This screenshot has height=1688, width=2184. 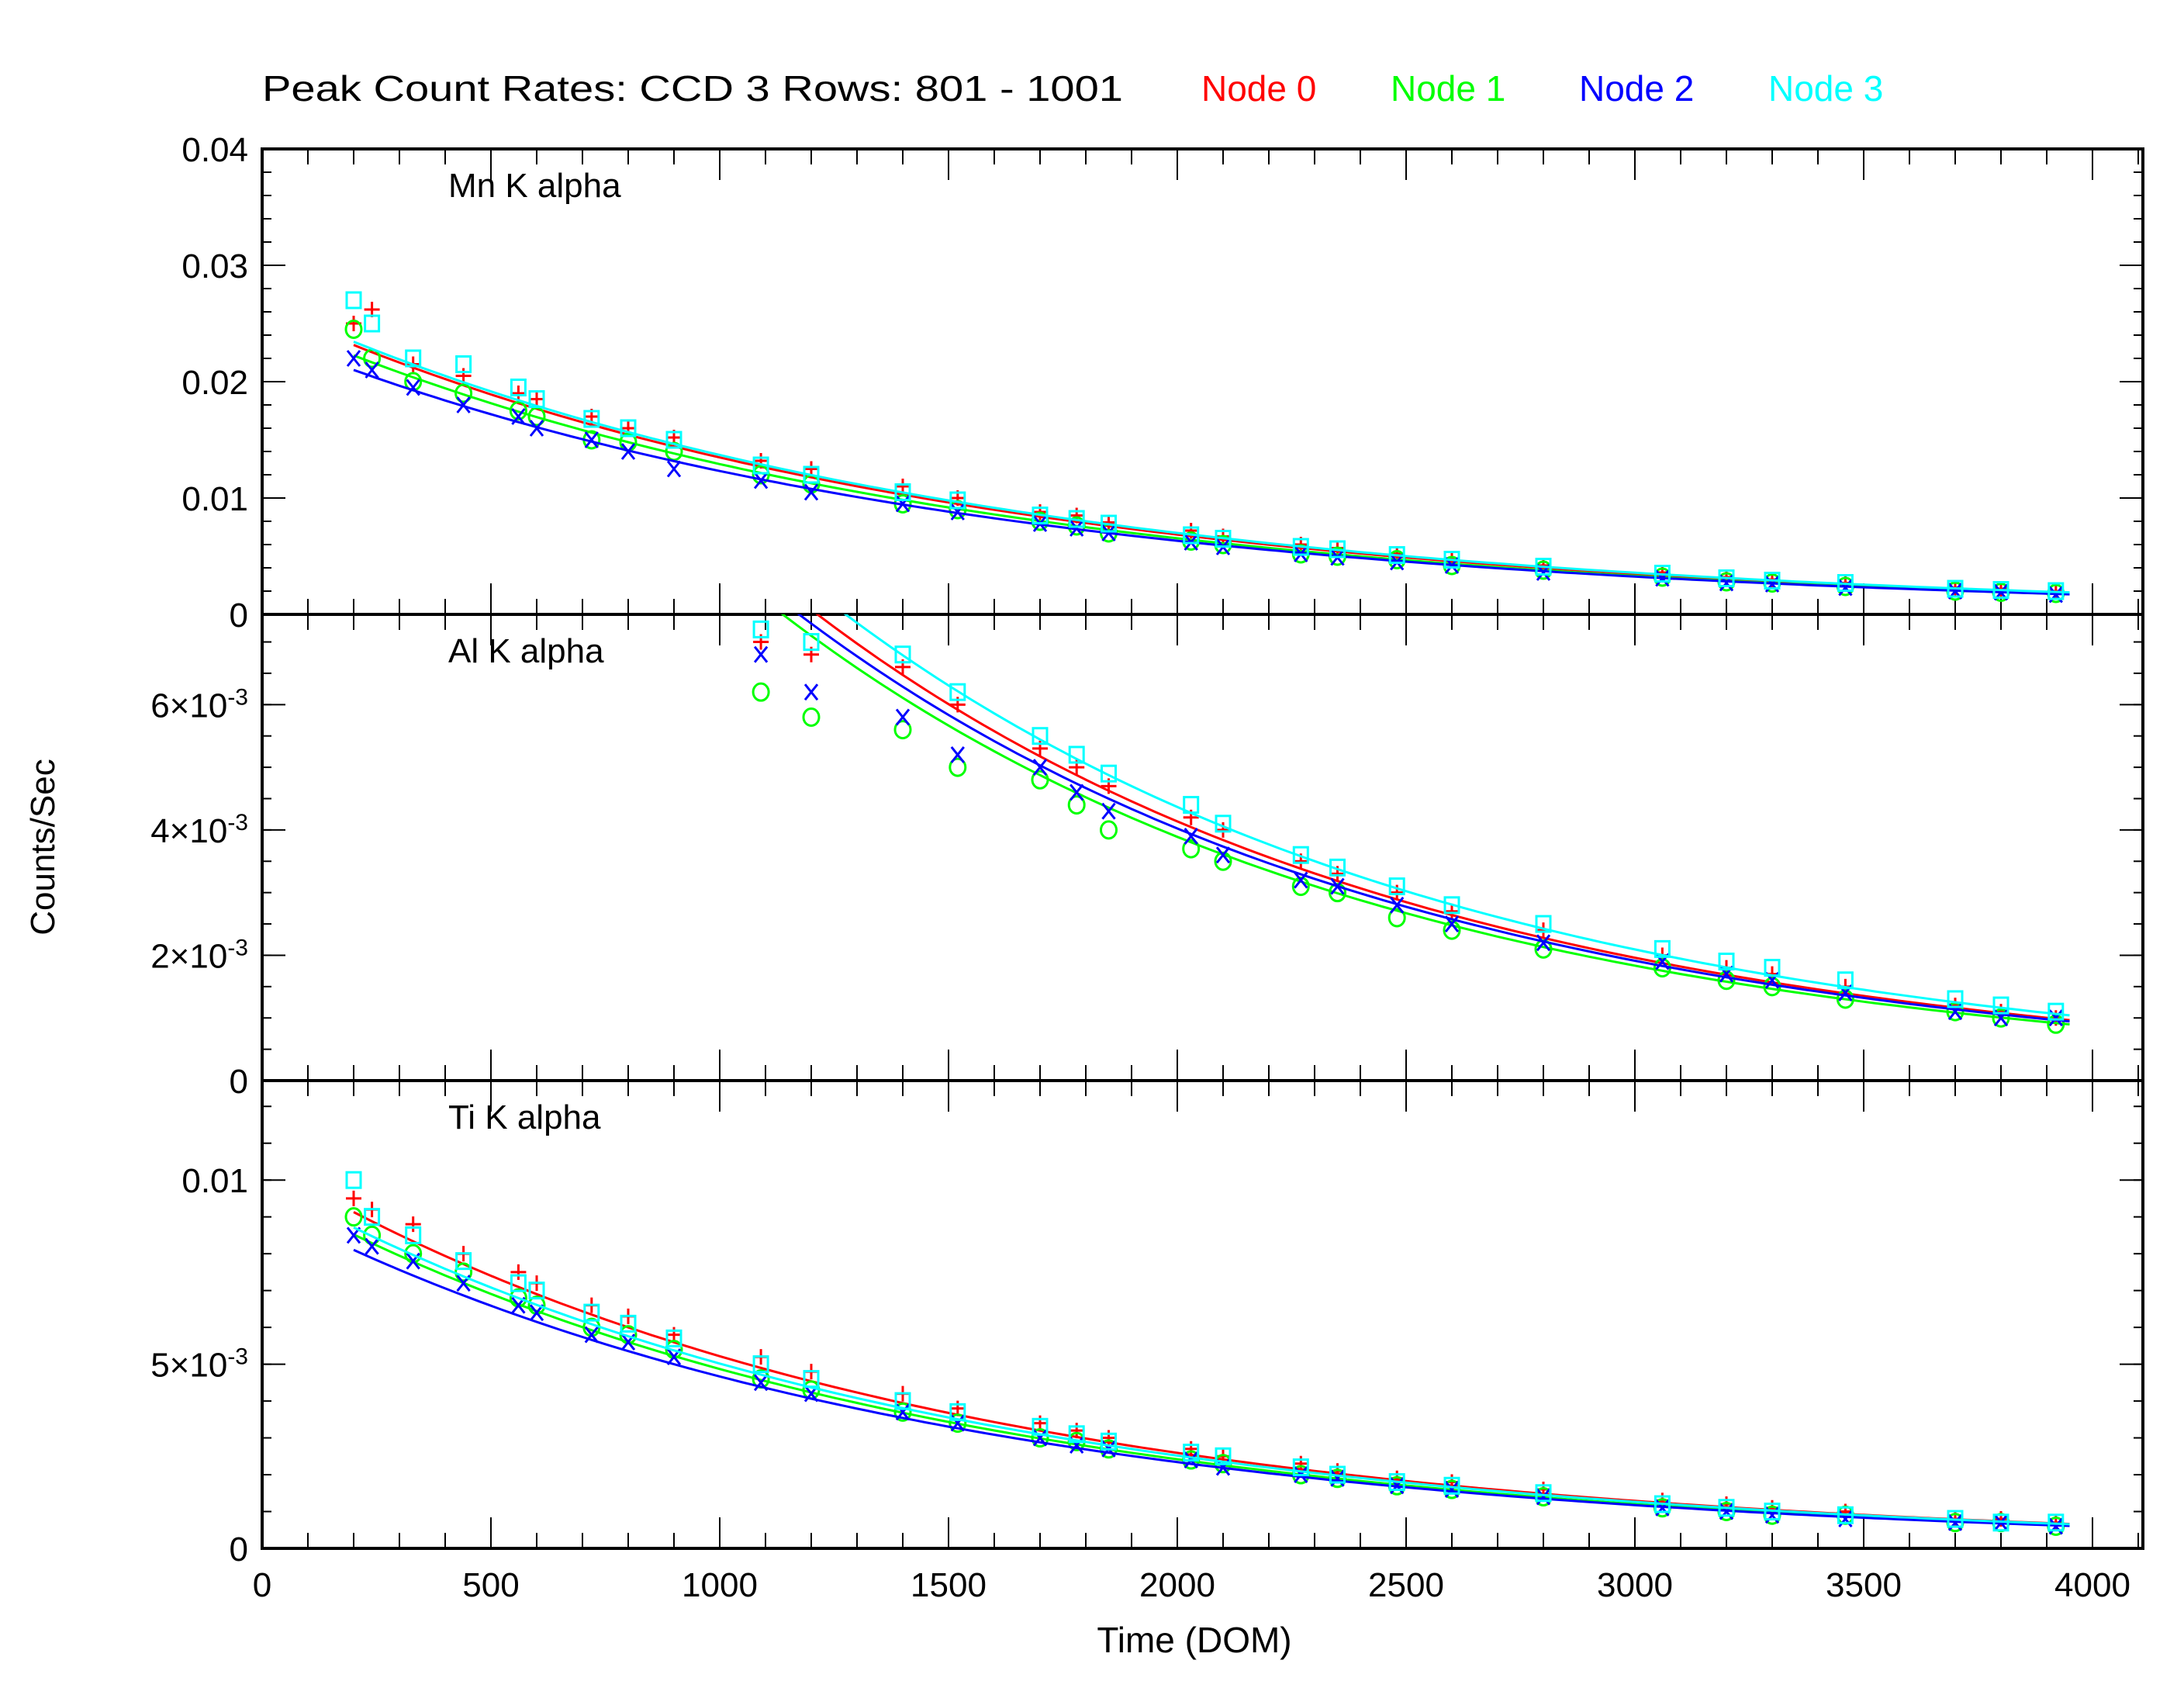 I want to click on x-tick-label: 500, so click(x=491, y=1585).